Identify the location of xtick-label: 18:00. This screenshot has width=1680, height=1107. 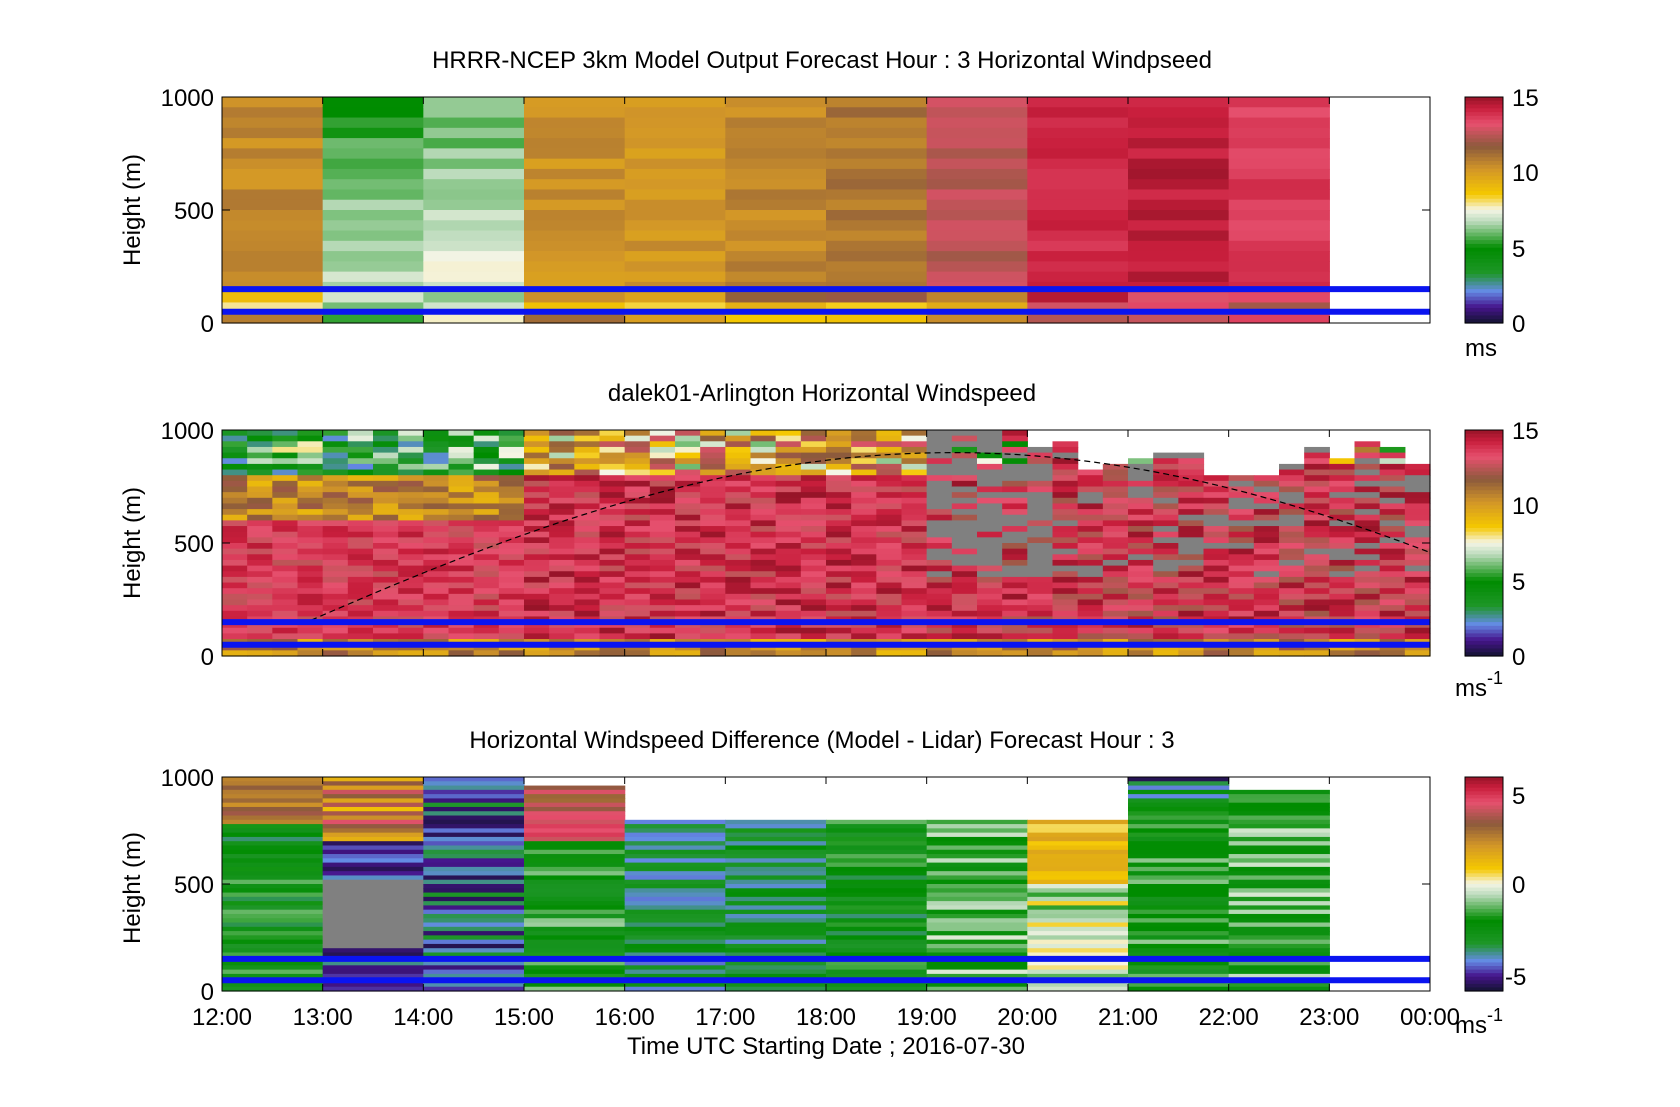
(826, 1017).